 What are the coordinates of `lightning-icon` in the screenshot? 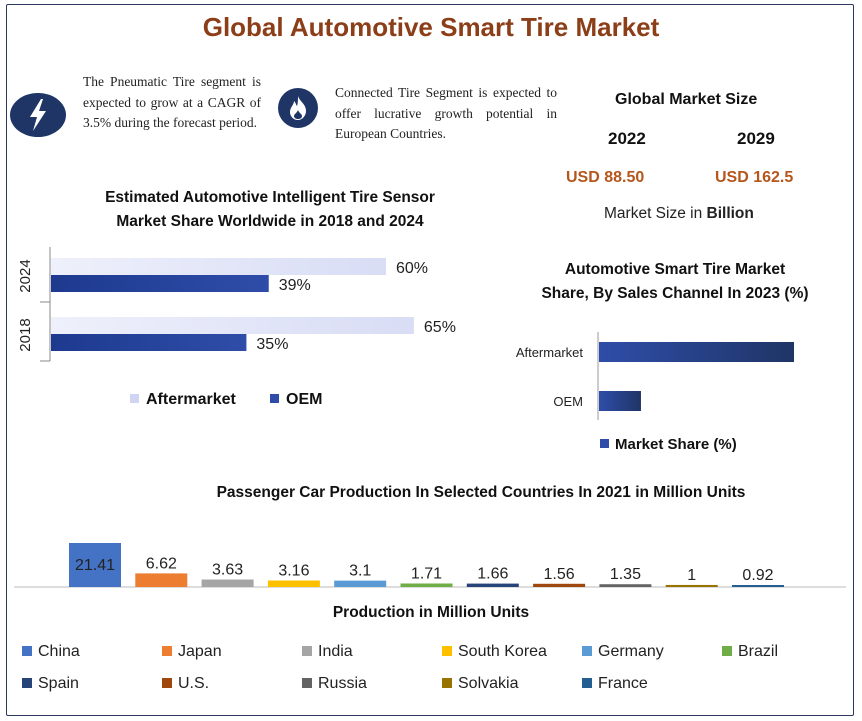 It's located at (38, 115).